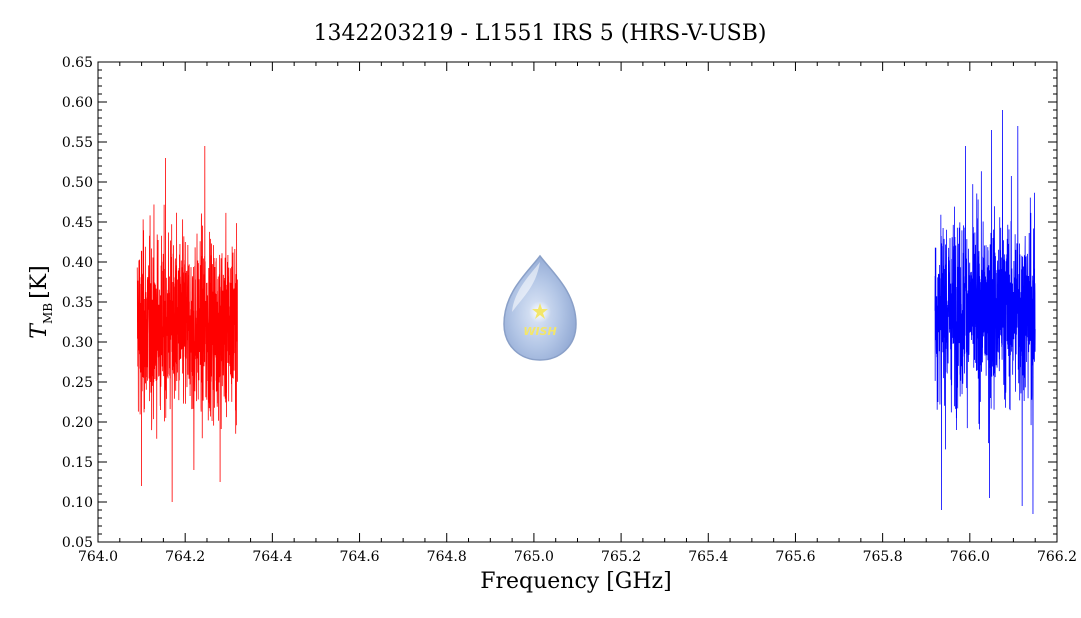 The height and width of the screenshot is (618, 1081). What do you see at coordinates (77, 423) in the screenshot?
I see `y-tick-label: 0.20` at bounding box center [77, 423].